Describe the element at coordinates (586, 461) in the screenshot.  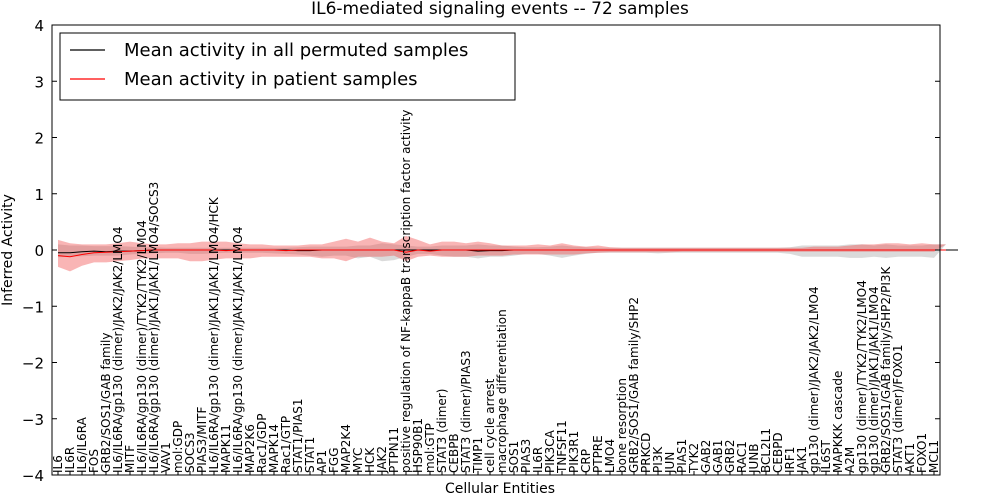
I see `x-tick-label: CRP` at that location.